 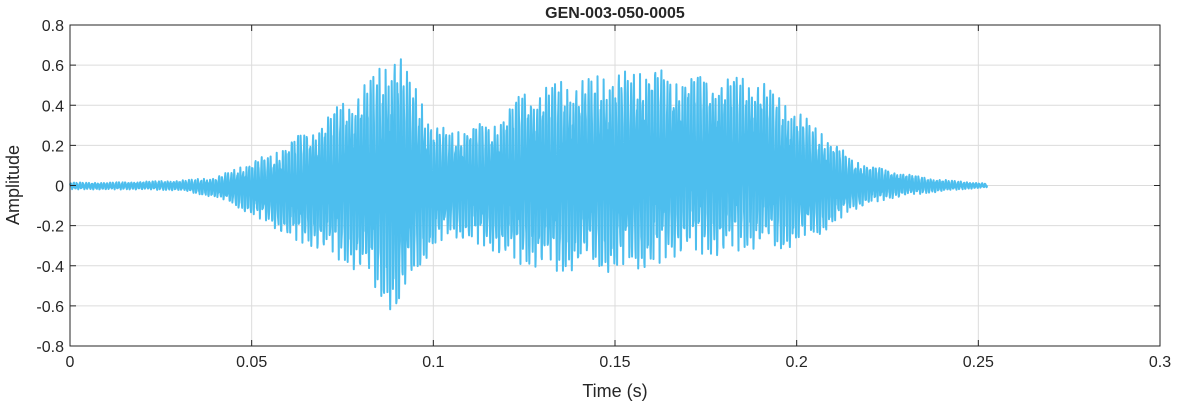 I want to click on y-axis-label: Amplitude, so click(x=13, y=185).